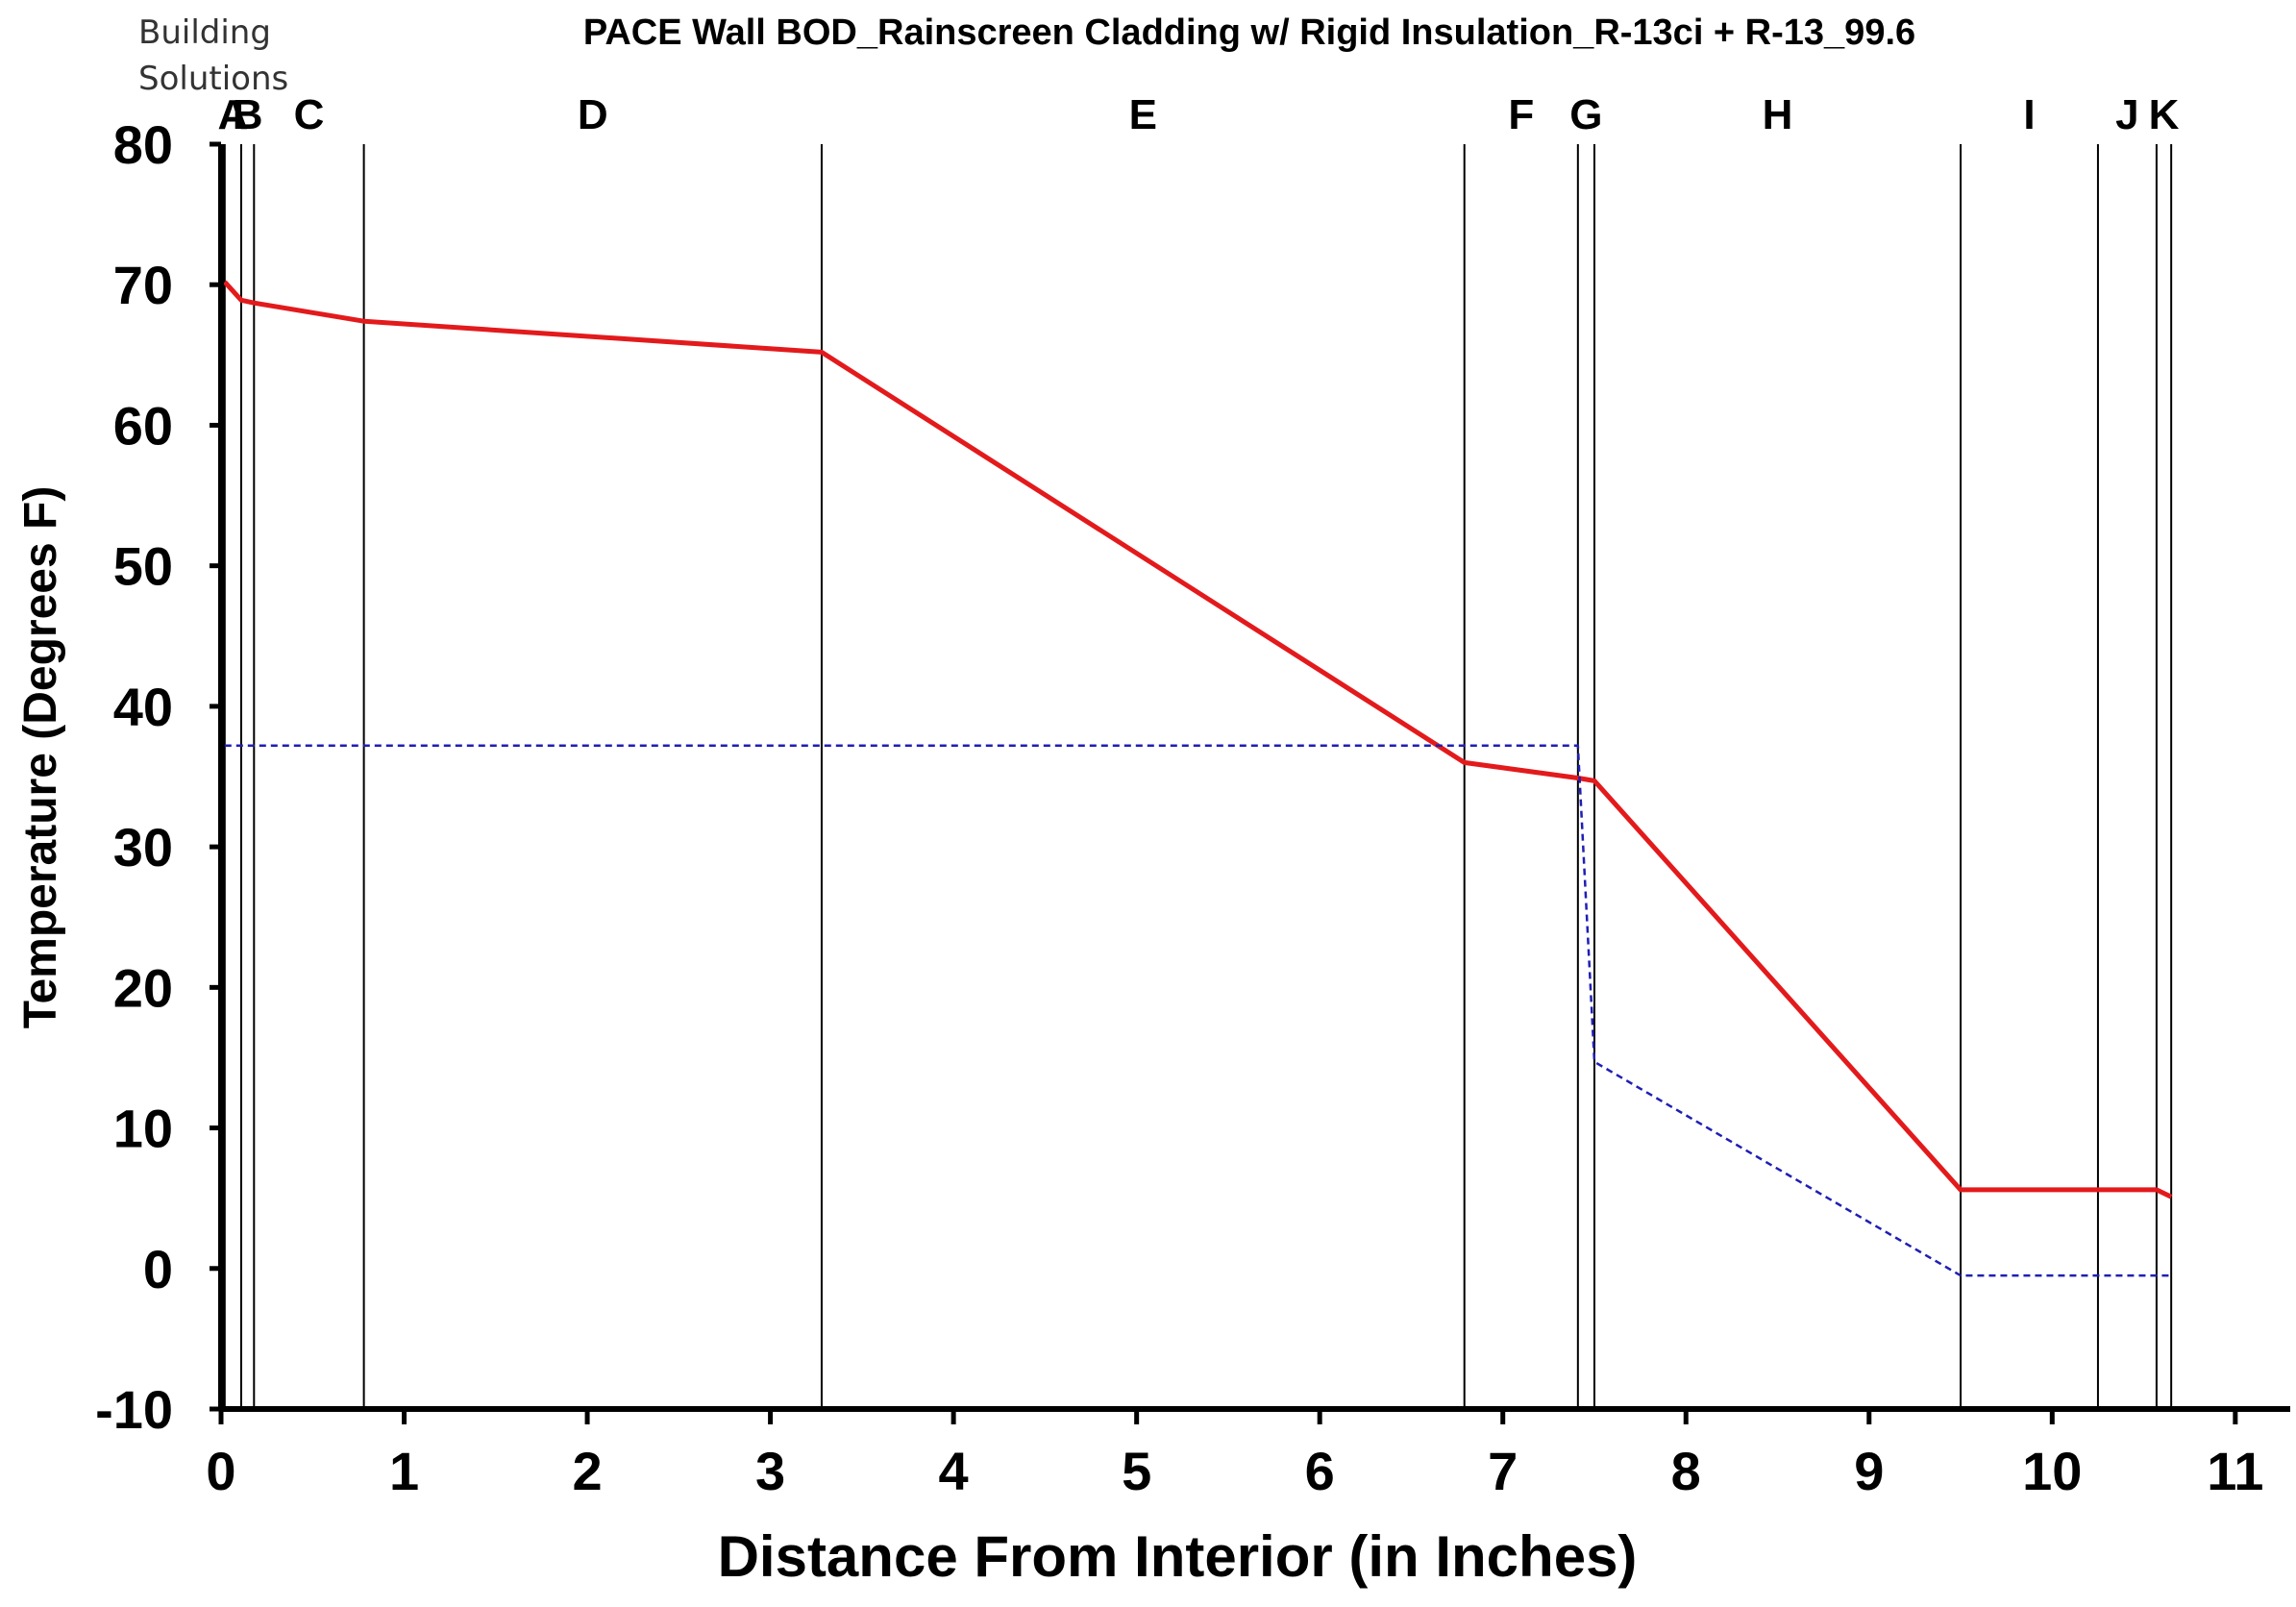  I want to click on x-tick-label: 11, so click(2235, 1471).